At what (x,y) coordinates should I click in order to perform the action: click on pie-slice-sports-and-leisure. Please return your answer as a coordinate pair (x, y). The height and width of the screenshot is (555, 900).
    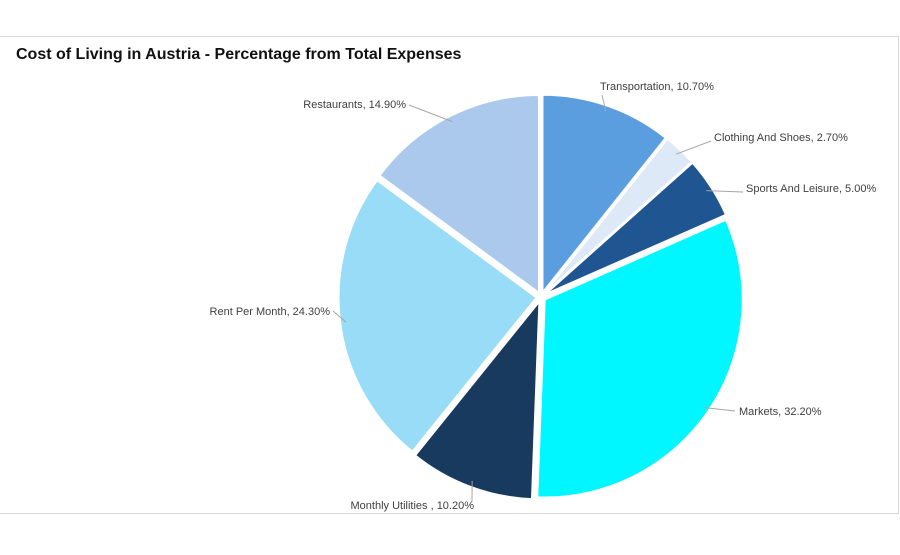
    Looking at the image, I should click on (636, 228).